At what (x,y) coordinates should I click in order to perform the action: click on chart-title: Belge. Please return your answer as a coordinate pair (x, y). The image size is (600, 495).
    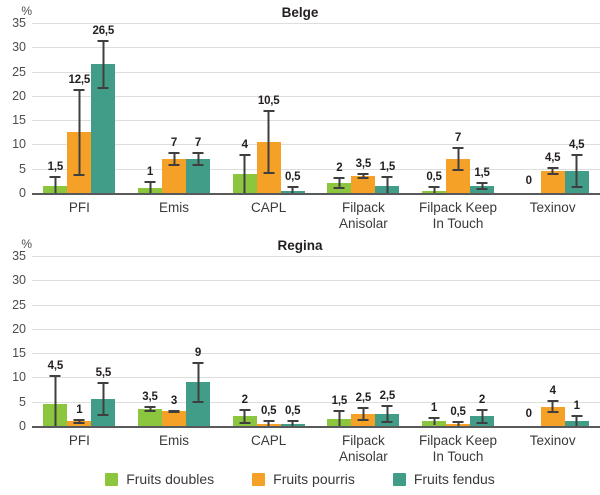
    Looking at the image, I should click on (300, 12).